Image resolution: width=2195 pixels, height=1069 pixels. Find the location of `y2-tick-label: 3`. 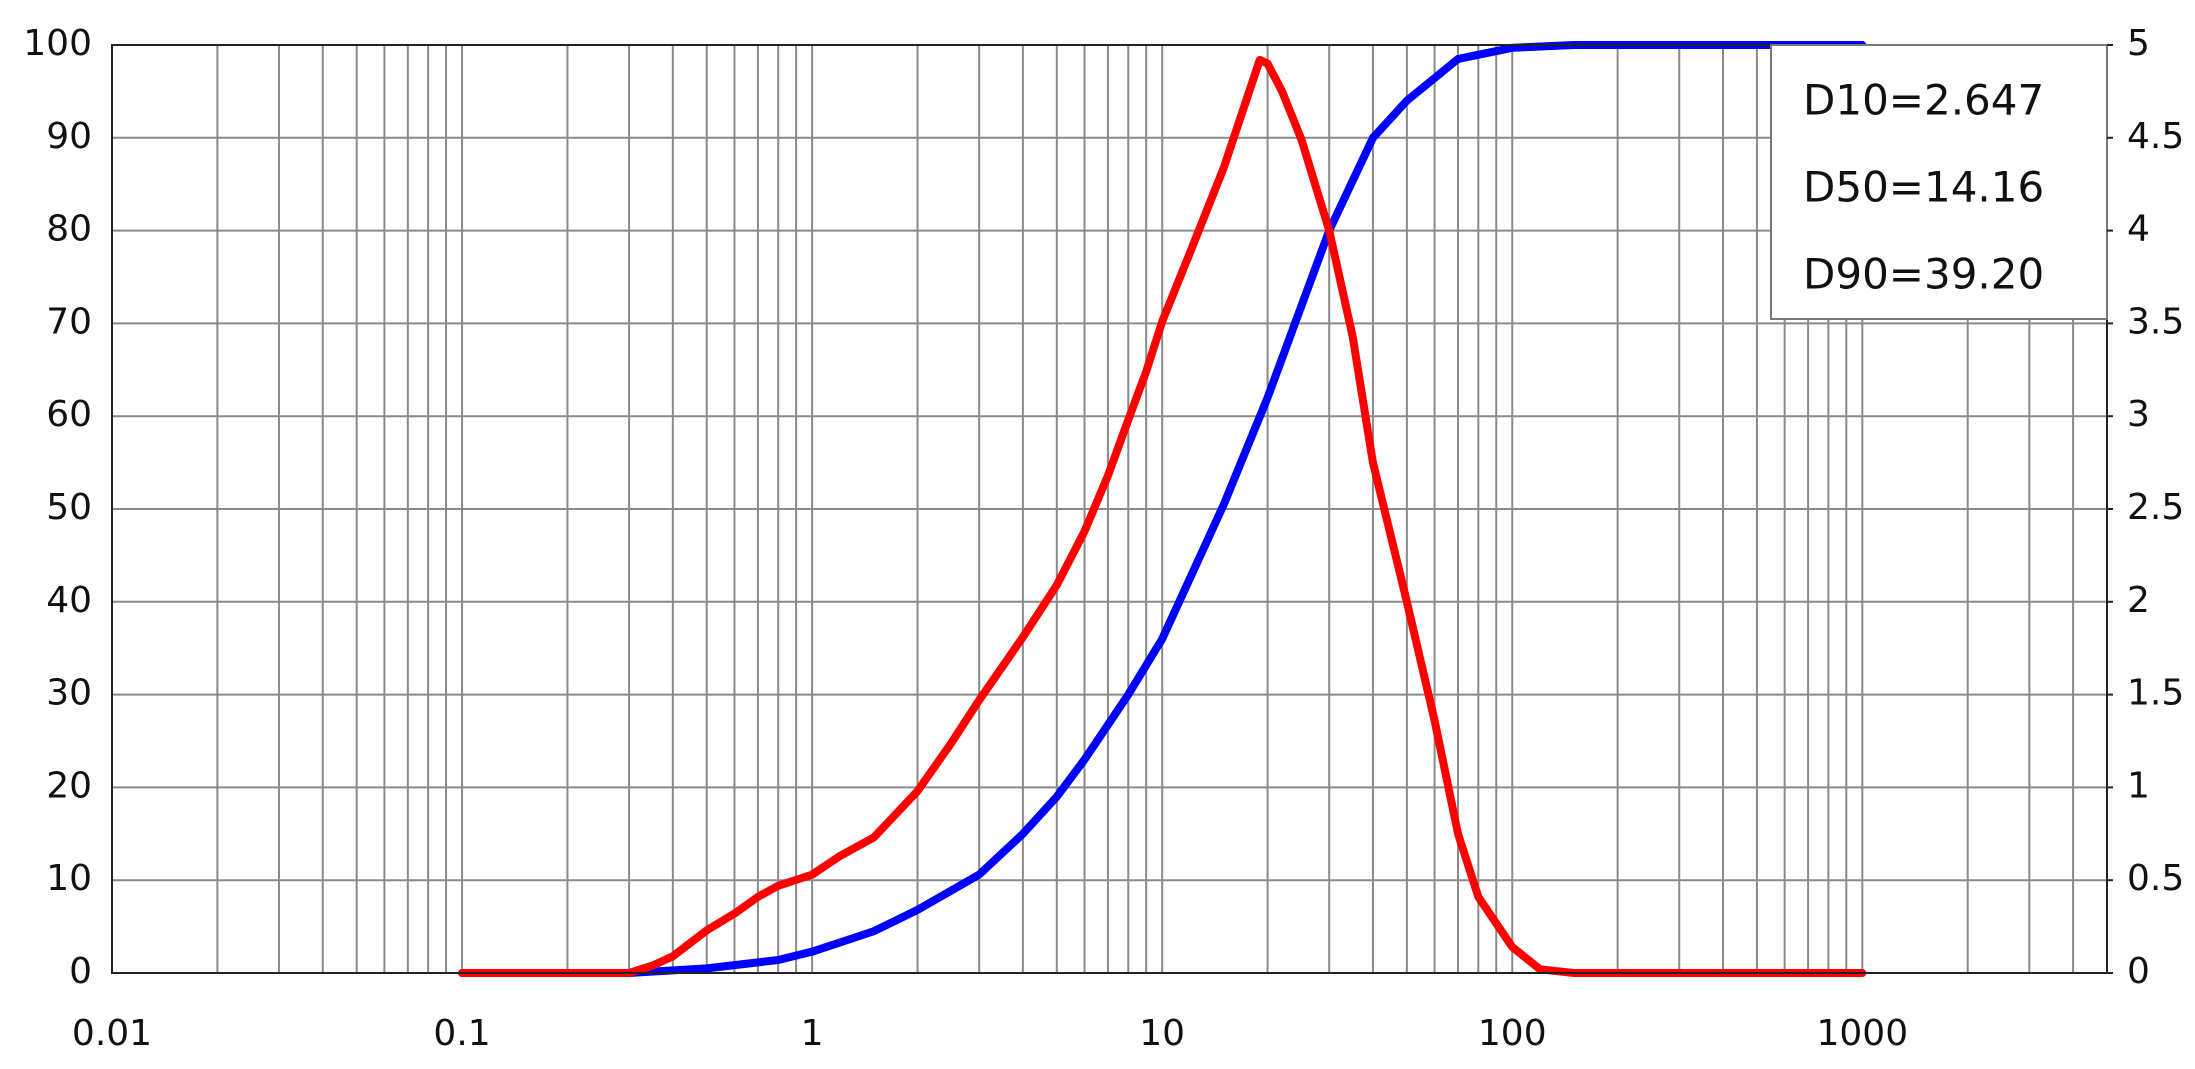

y2-tick-label: 3 is located at coordinates (2138, 414).